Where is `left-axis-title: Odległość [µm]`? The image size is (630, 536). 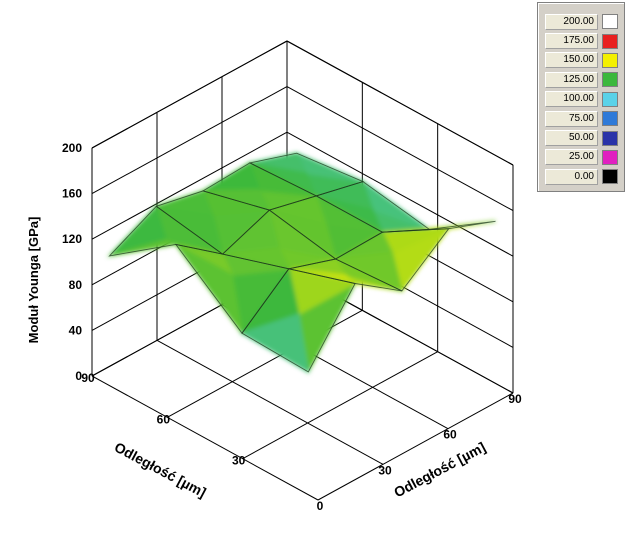 left-axis-title: Odległość [µm] is located at coordinates (160, 470).